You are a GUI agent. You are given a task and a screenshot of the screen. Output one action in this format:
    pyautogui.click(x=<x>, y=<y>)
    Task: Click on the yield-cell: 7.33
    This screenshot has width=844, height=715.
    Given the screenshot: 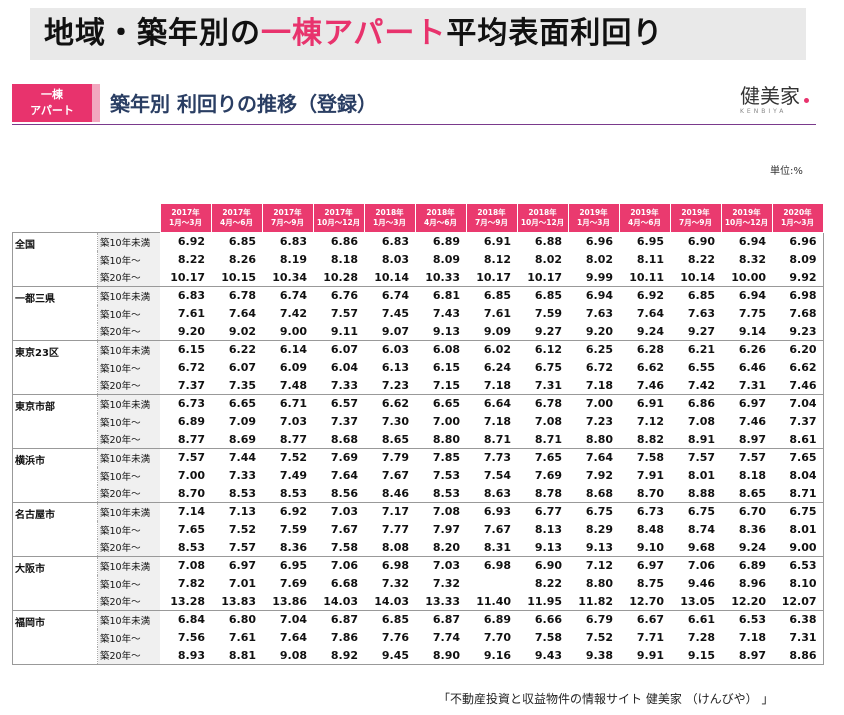 What is the action you would take?
    pyautogui.click(x=242, y=475)
    